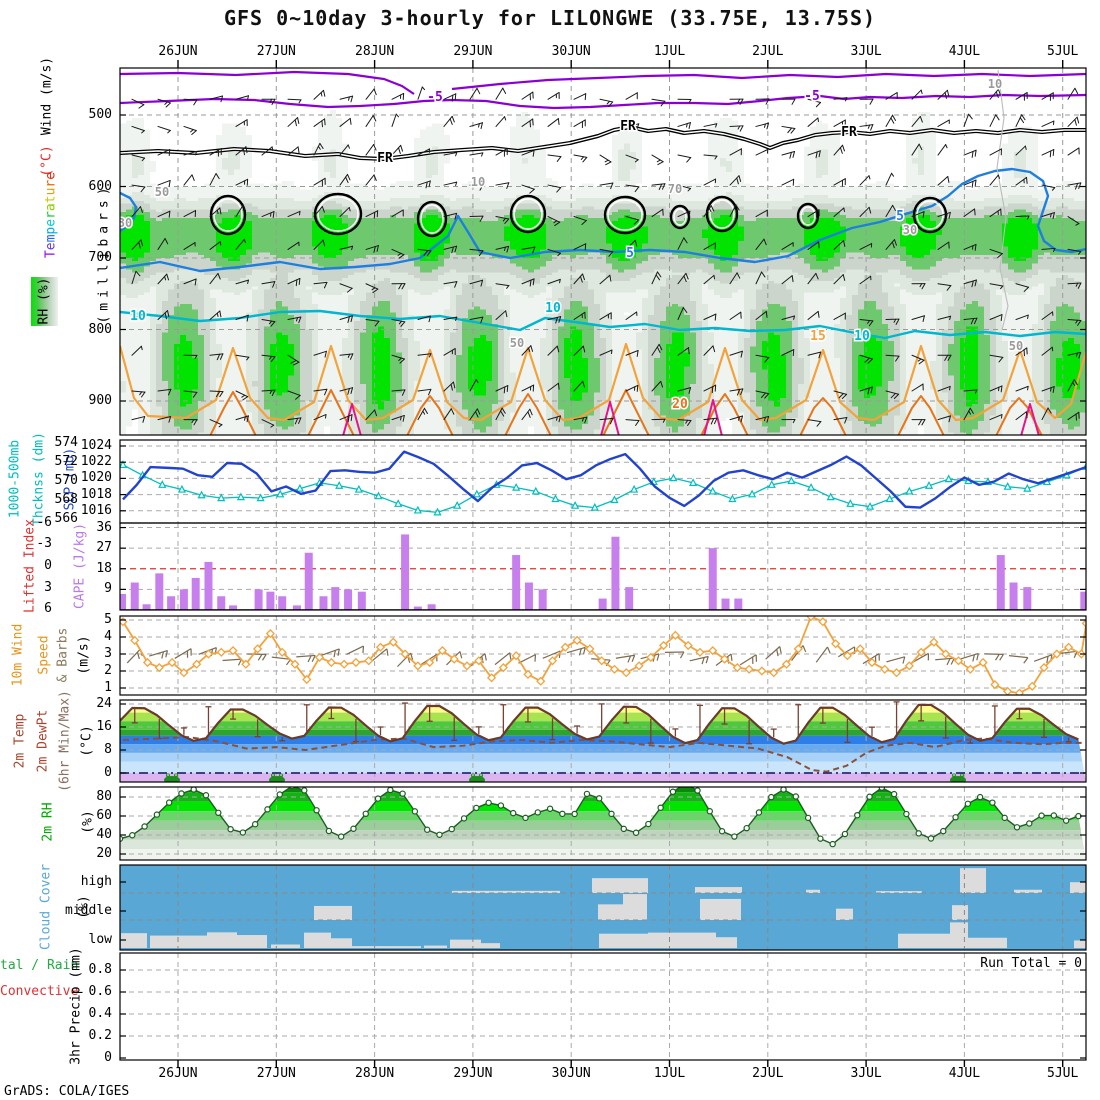 The image size is (1100, 1100). I want to click on axis-tick-label: 5, so click(108, 619).